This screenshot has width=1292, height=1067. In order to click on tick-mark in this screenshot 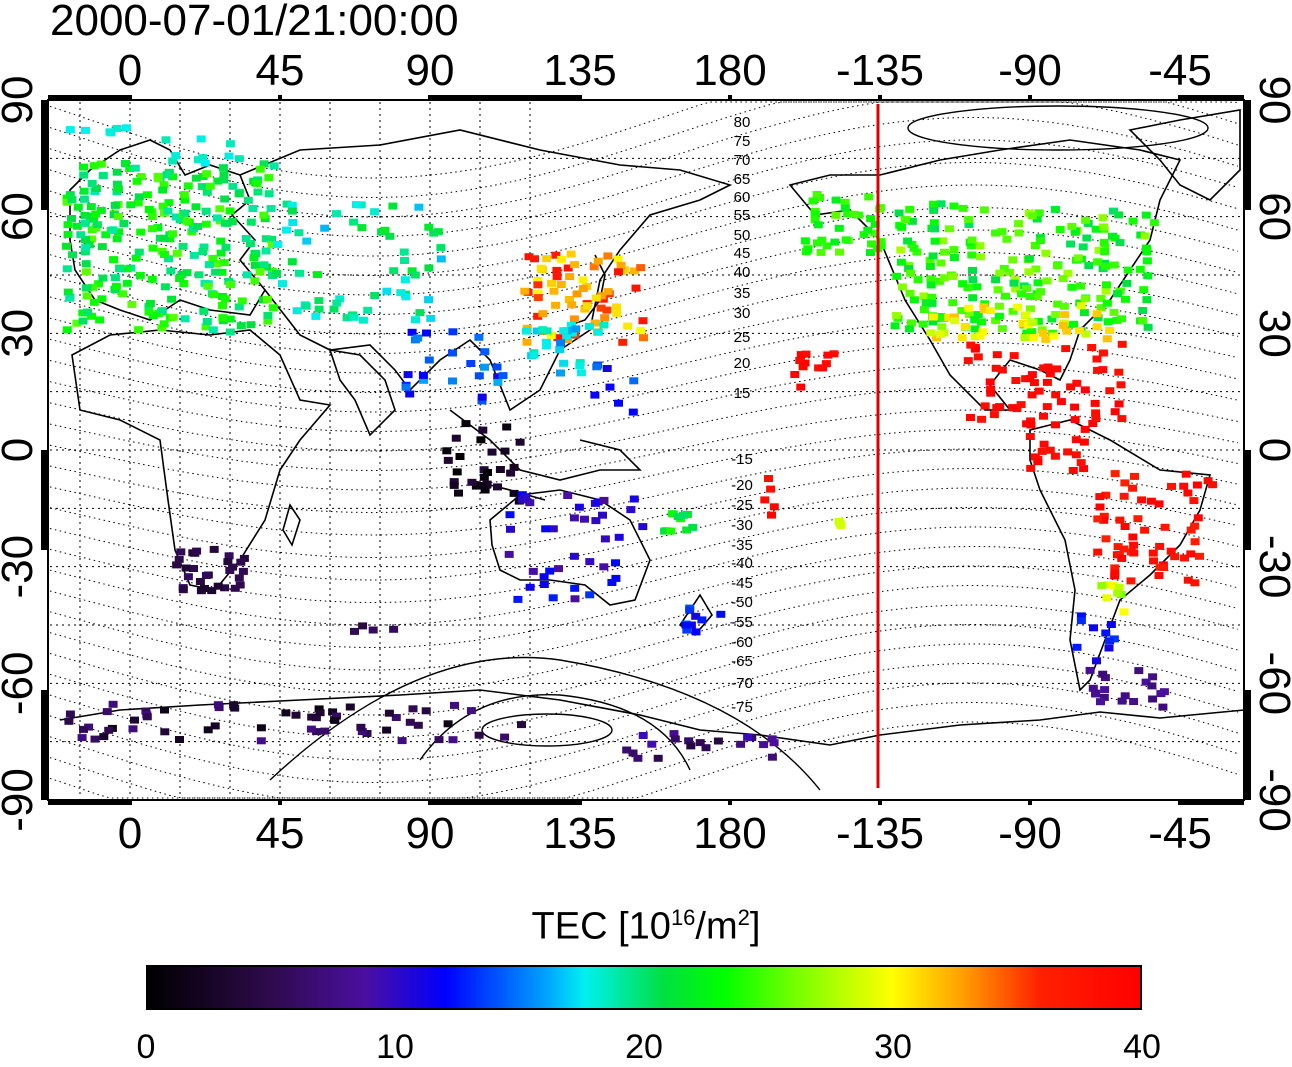, I will do `click(1030, 98)`.